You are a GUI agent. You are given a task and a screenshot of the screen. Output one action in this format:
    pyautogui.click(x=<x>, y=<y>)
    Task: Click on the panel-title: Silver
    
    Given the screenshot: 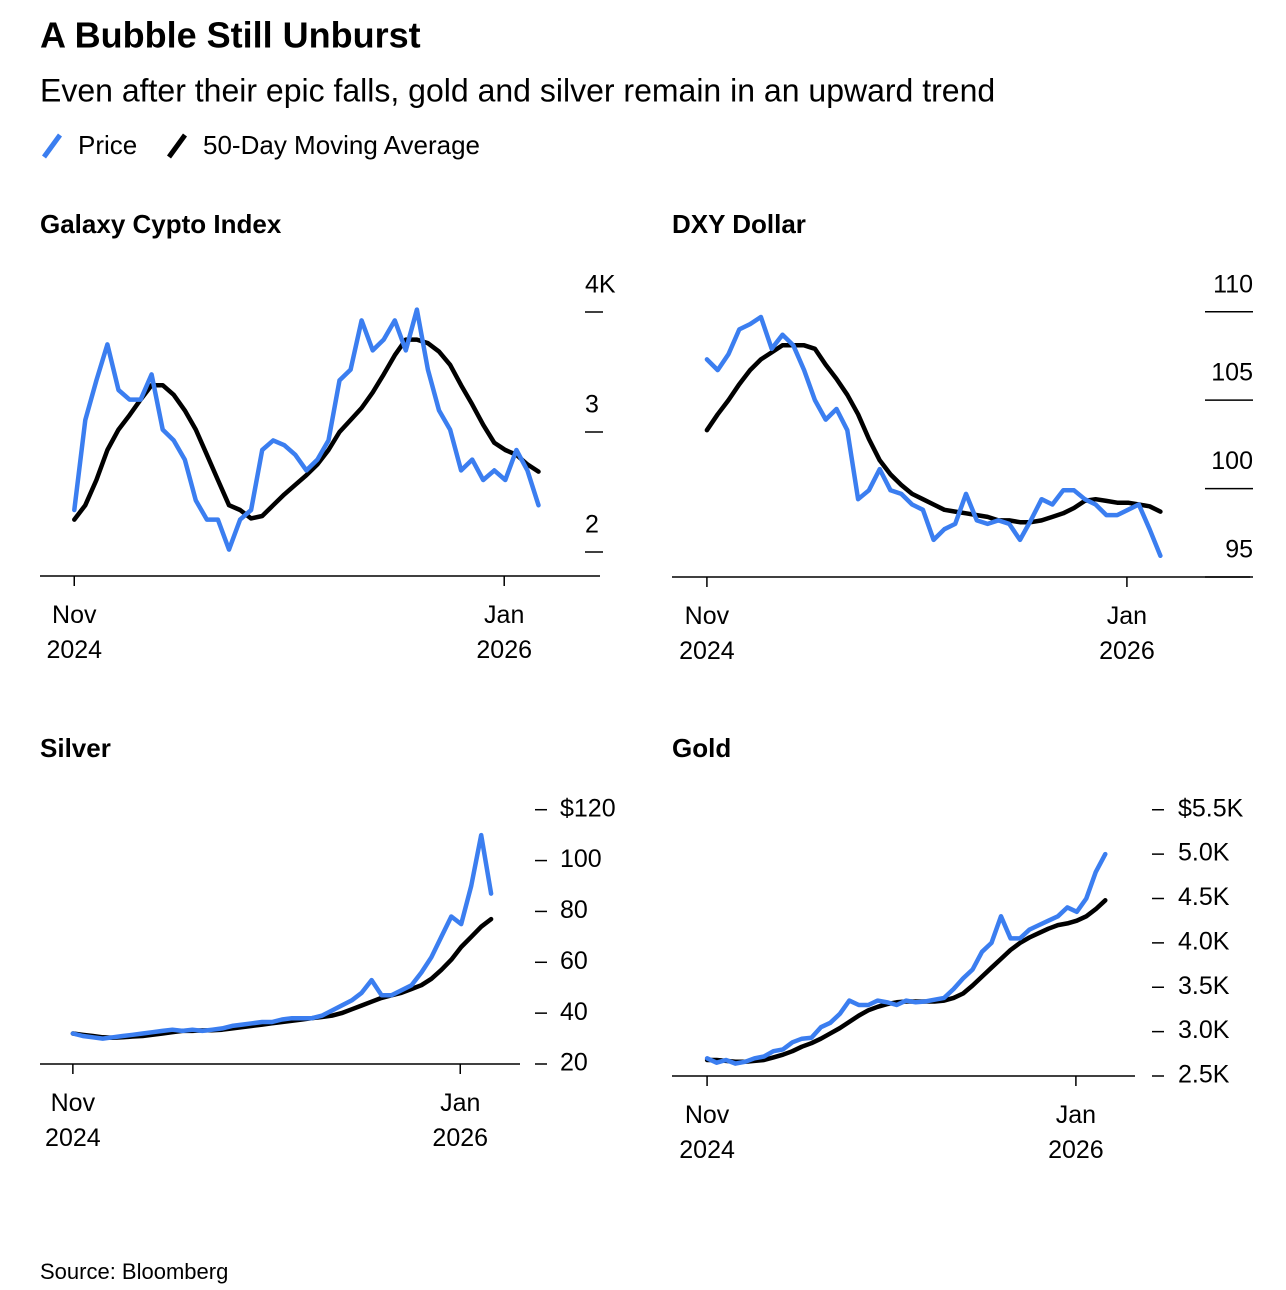 What is the action you would take?
    pyautogui.click(x=75, y=748)
    